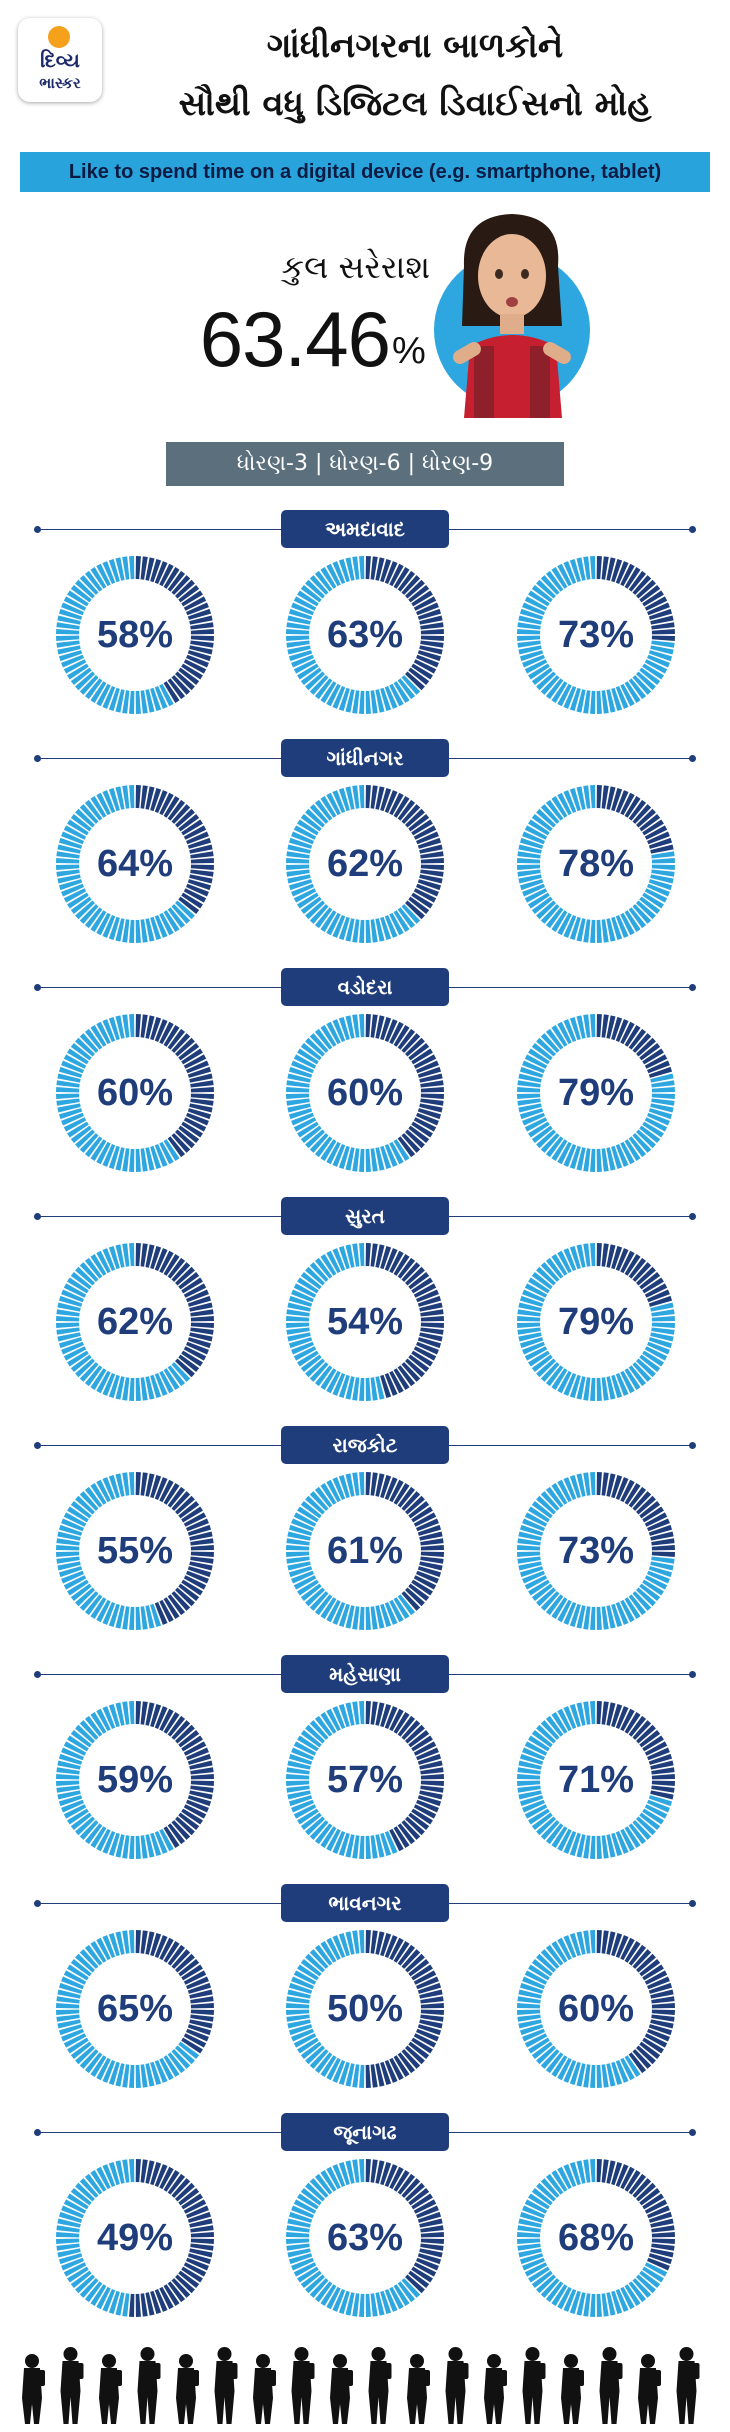  I want to click on donut-value-label: 62%, so click(365, 864).